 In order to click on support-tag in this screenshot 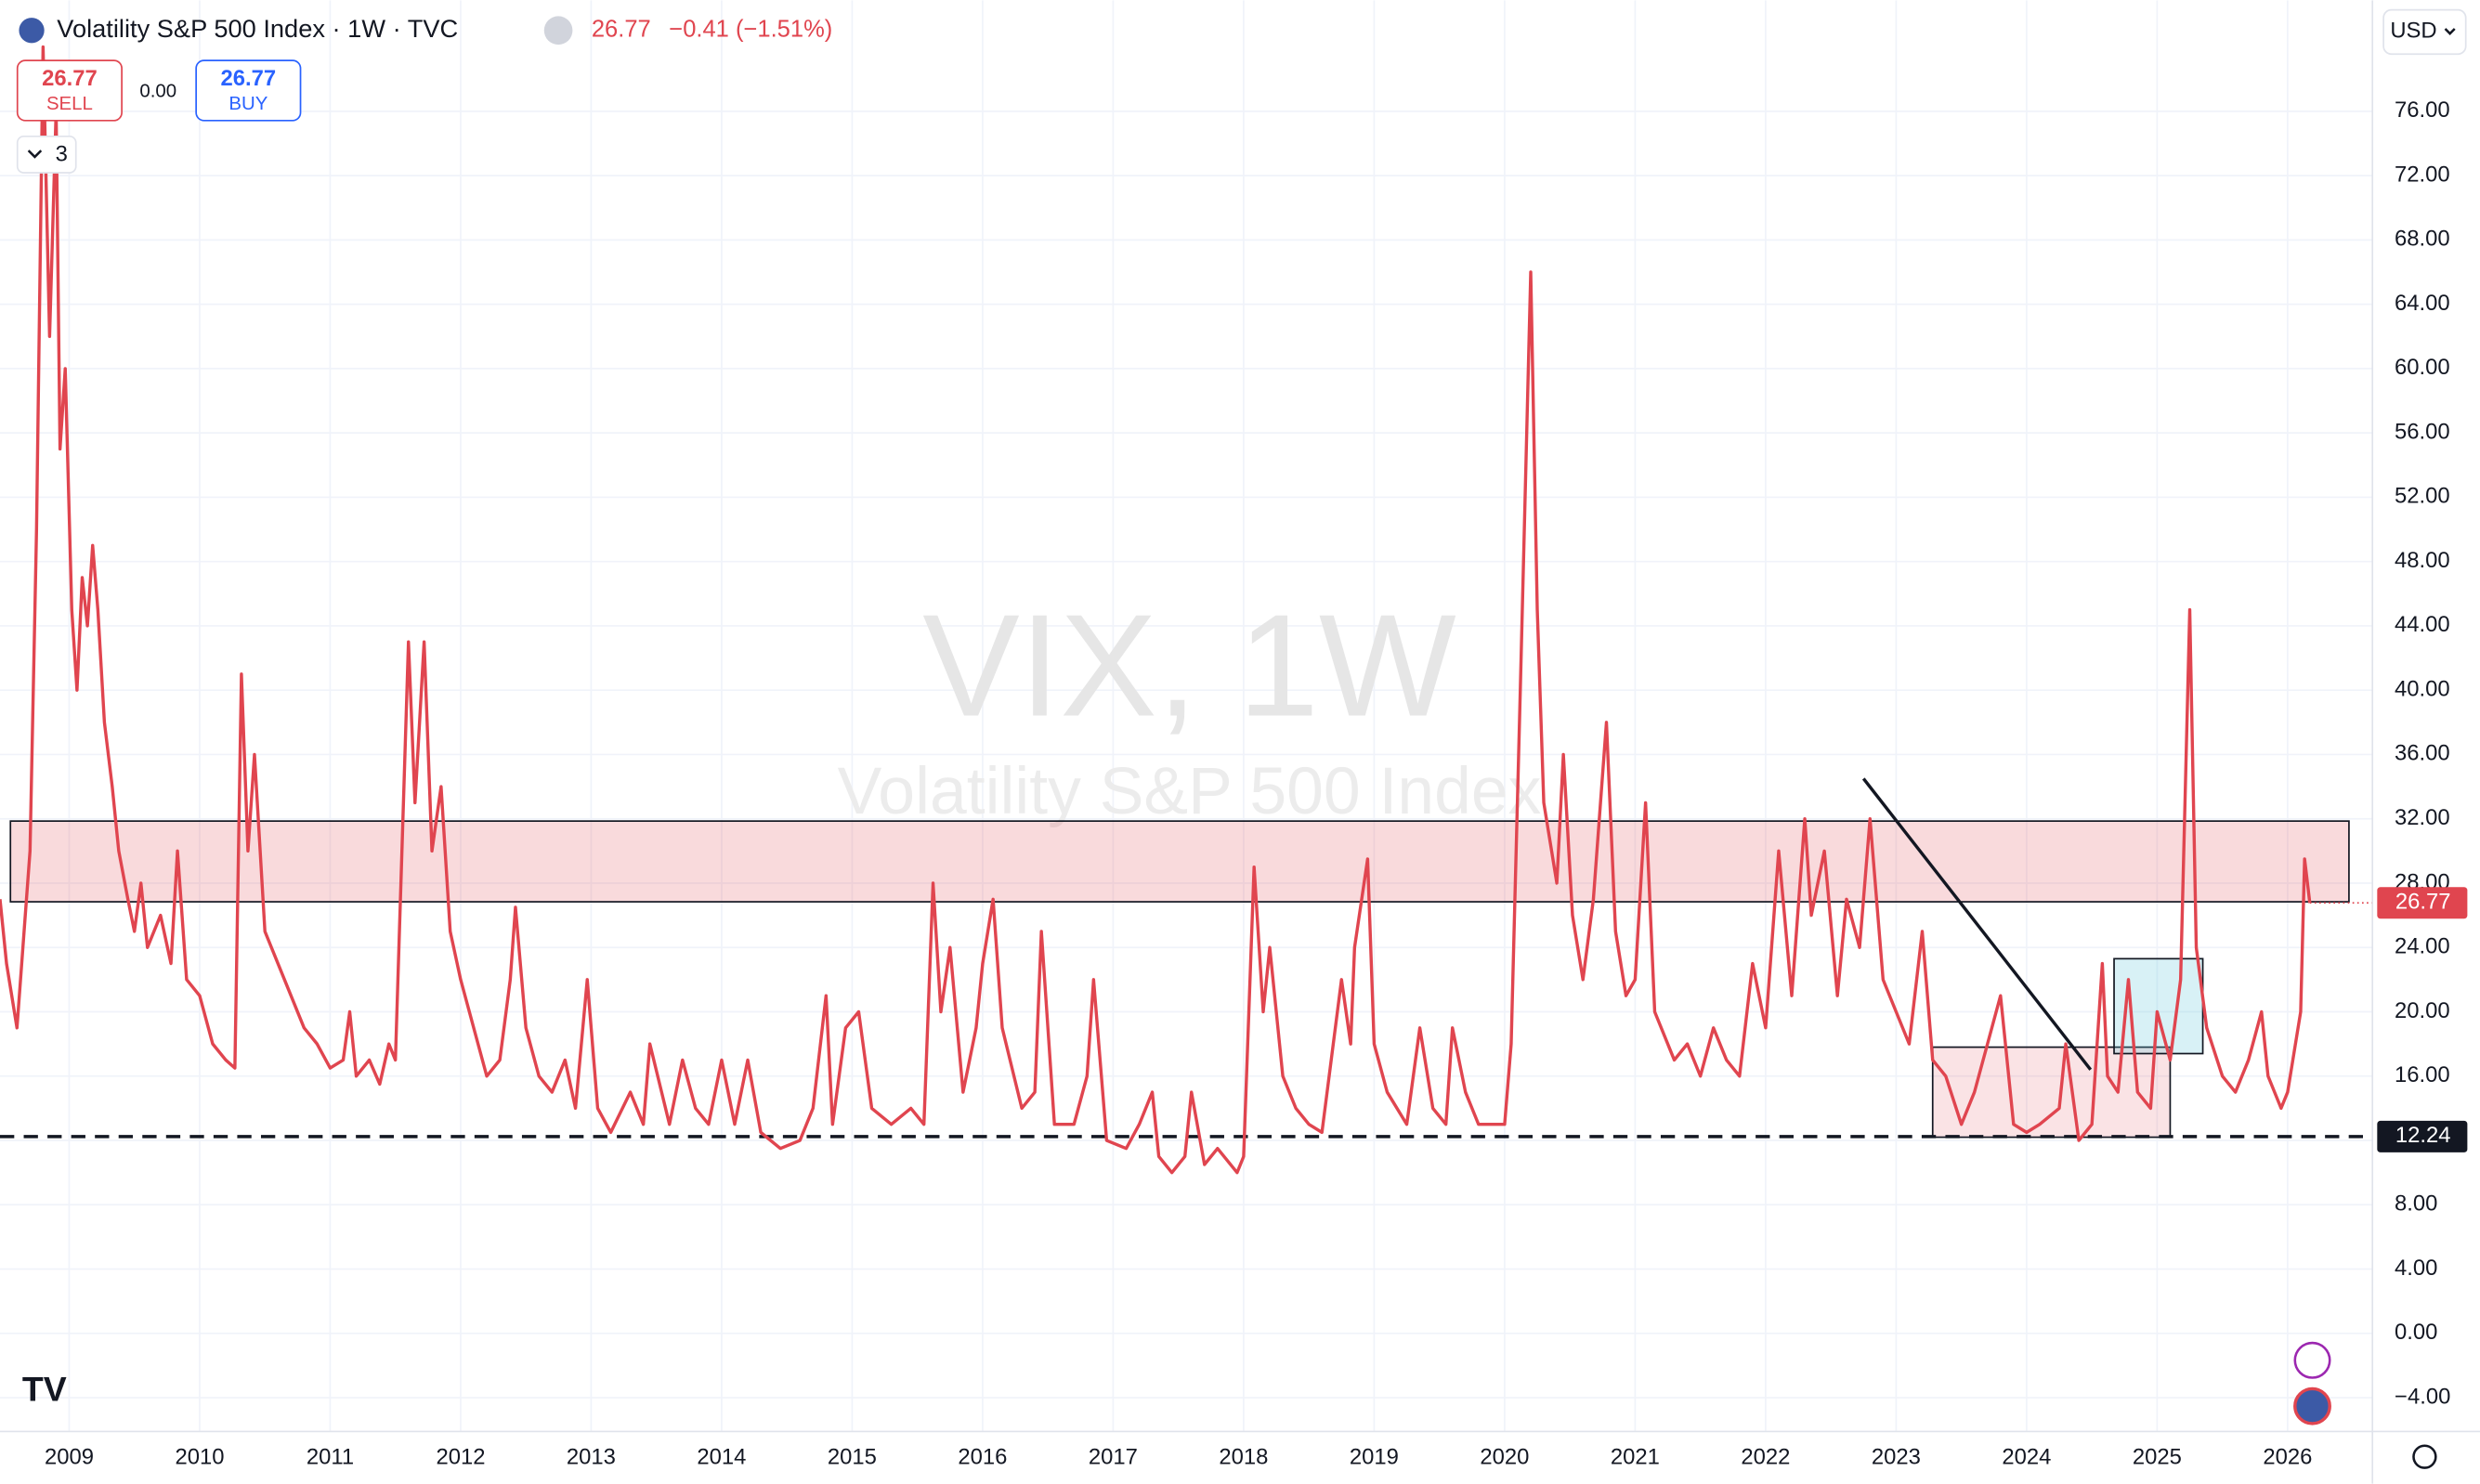, I will do `click(2422, 1136)`.